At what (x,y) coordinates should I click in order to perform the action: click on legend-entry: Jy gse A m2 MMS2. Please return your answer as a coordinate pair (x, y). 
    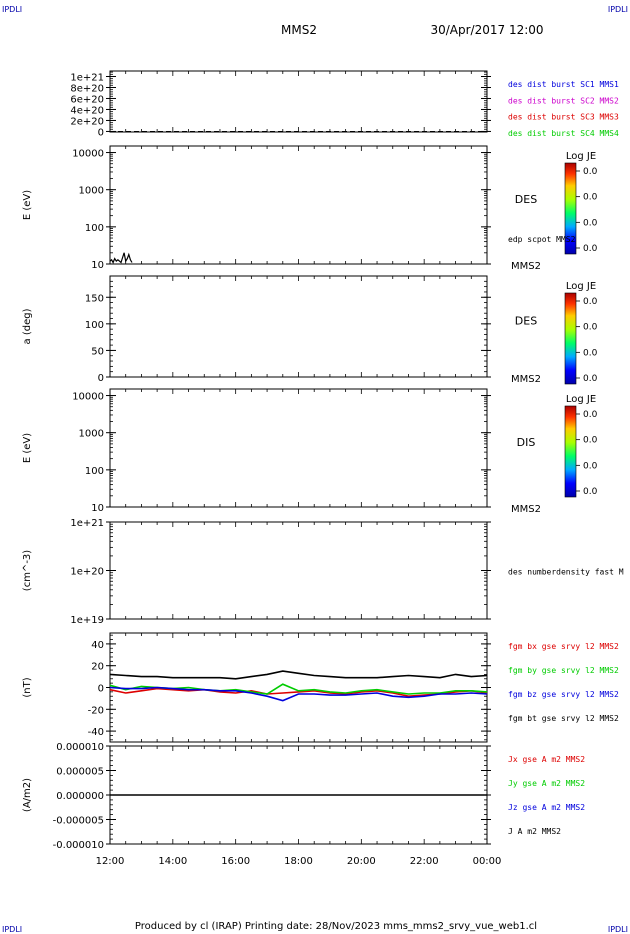
    Looking at the image, I should click on (546, 783).